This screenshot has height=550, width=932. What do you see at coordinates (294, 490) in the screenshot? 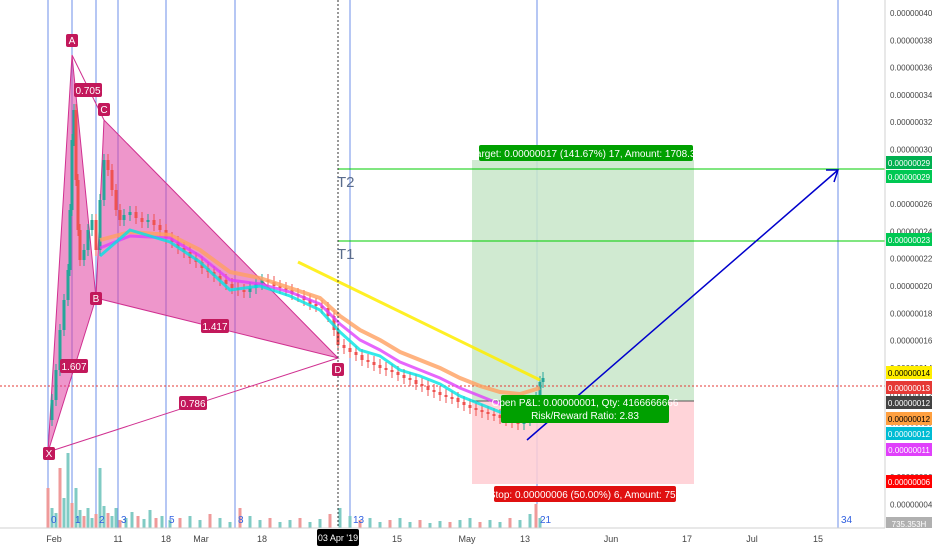
I see `volume-series` at bounding box center [294, 490].